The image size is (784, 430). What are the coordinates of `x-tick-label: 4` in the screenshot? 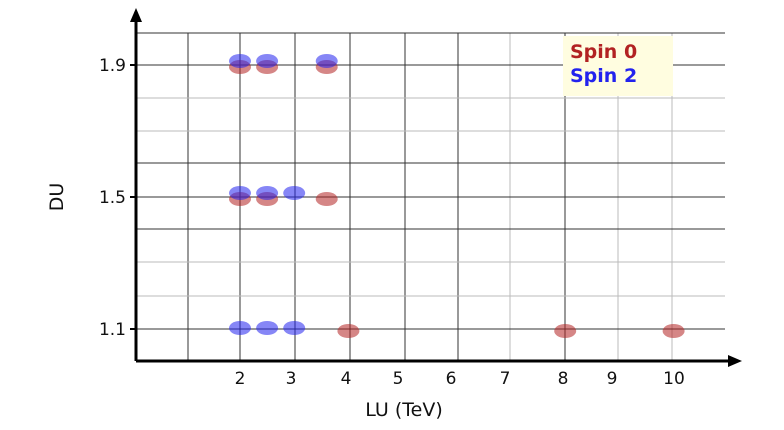 It's located at (346, 379).